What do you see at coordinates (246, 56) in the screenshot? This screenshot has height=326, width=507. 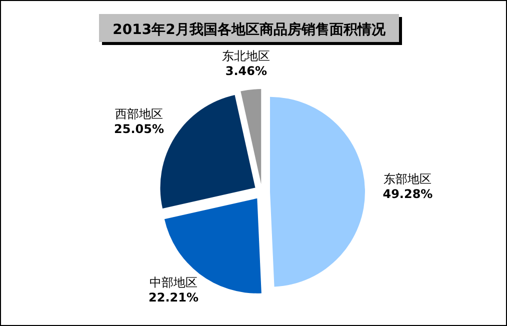 I see `slice-label: 东北地区` at bounding box center [246, 56].